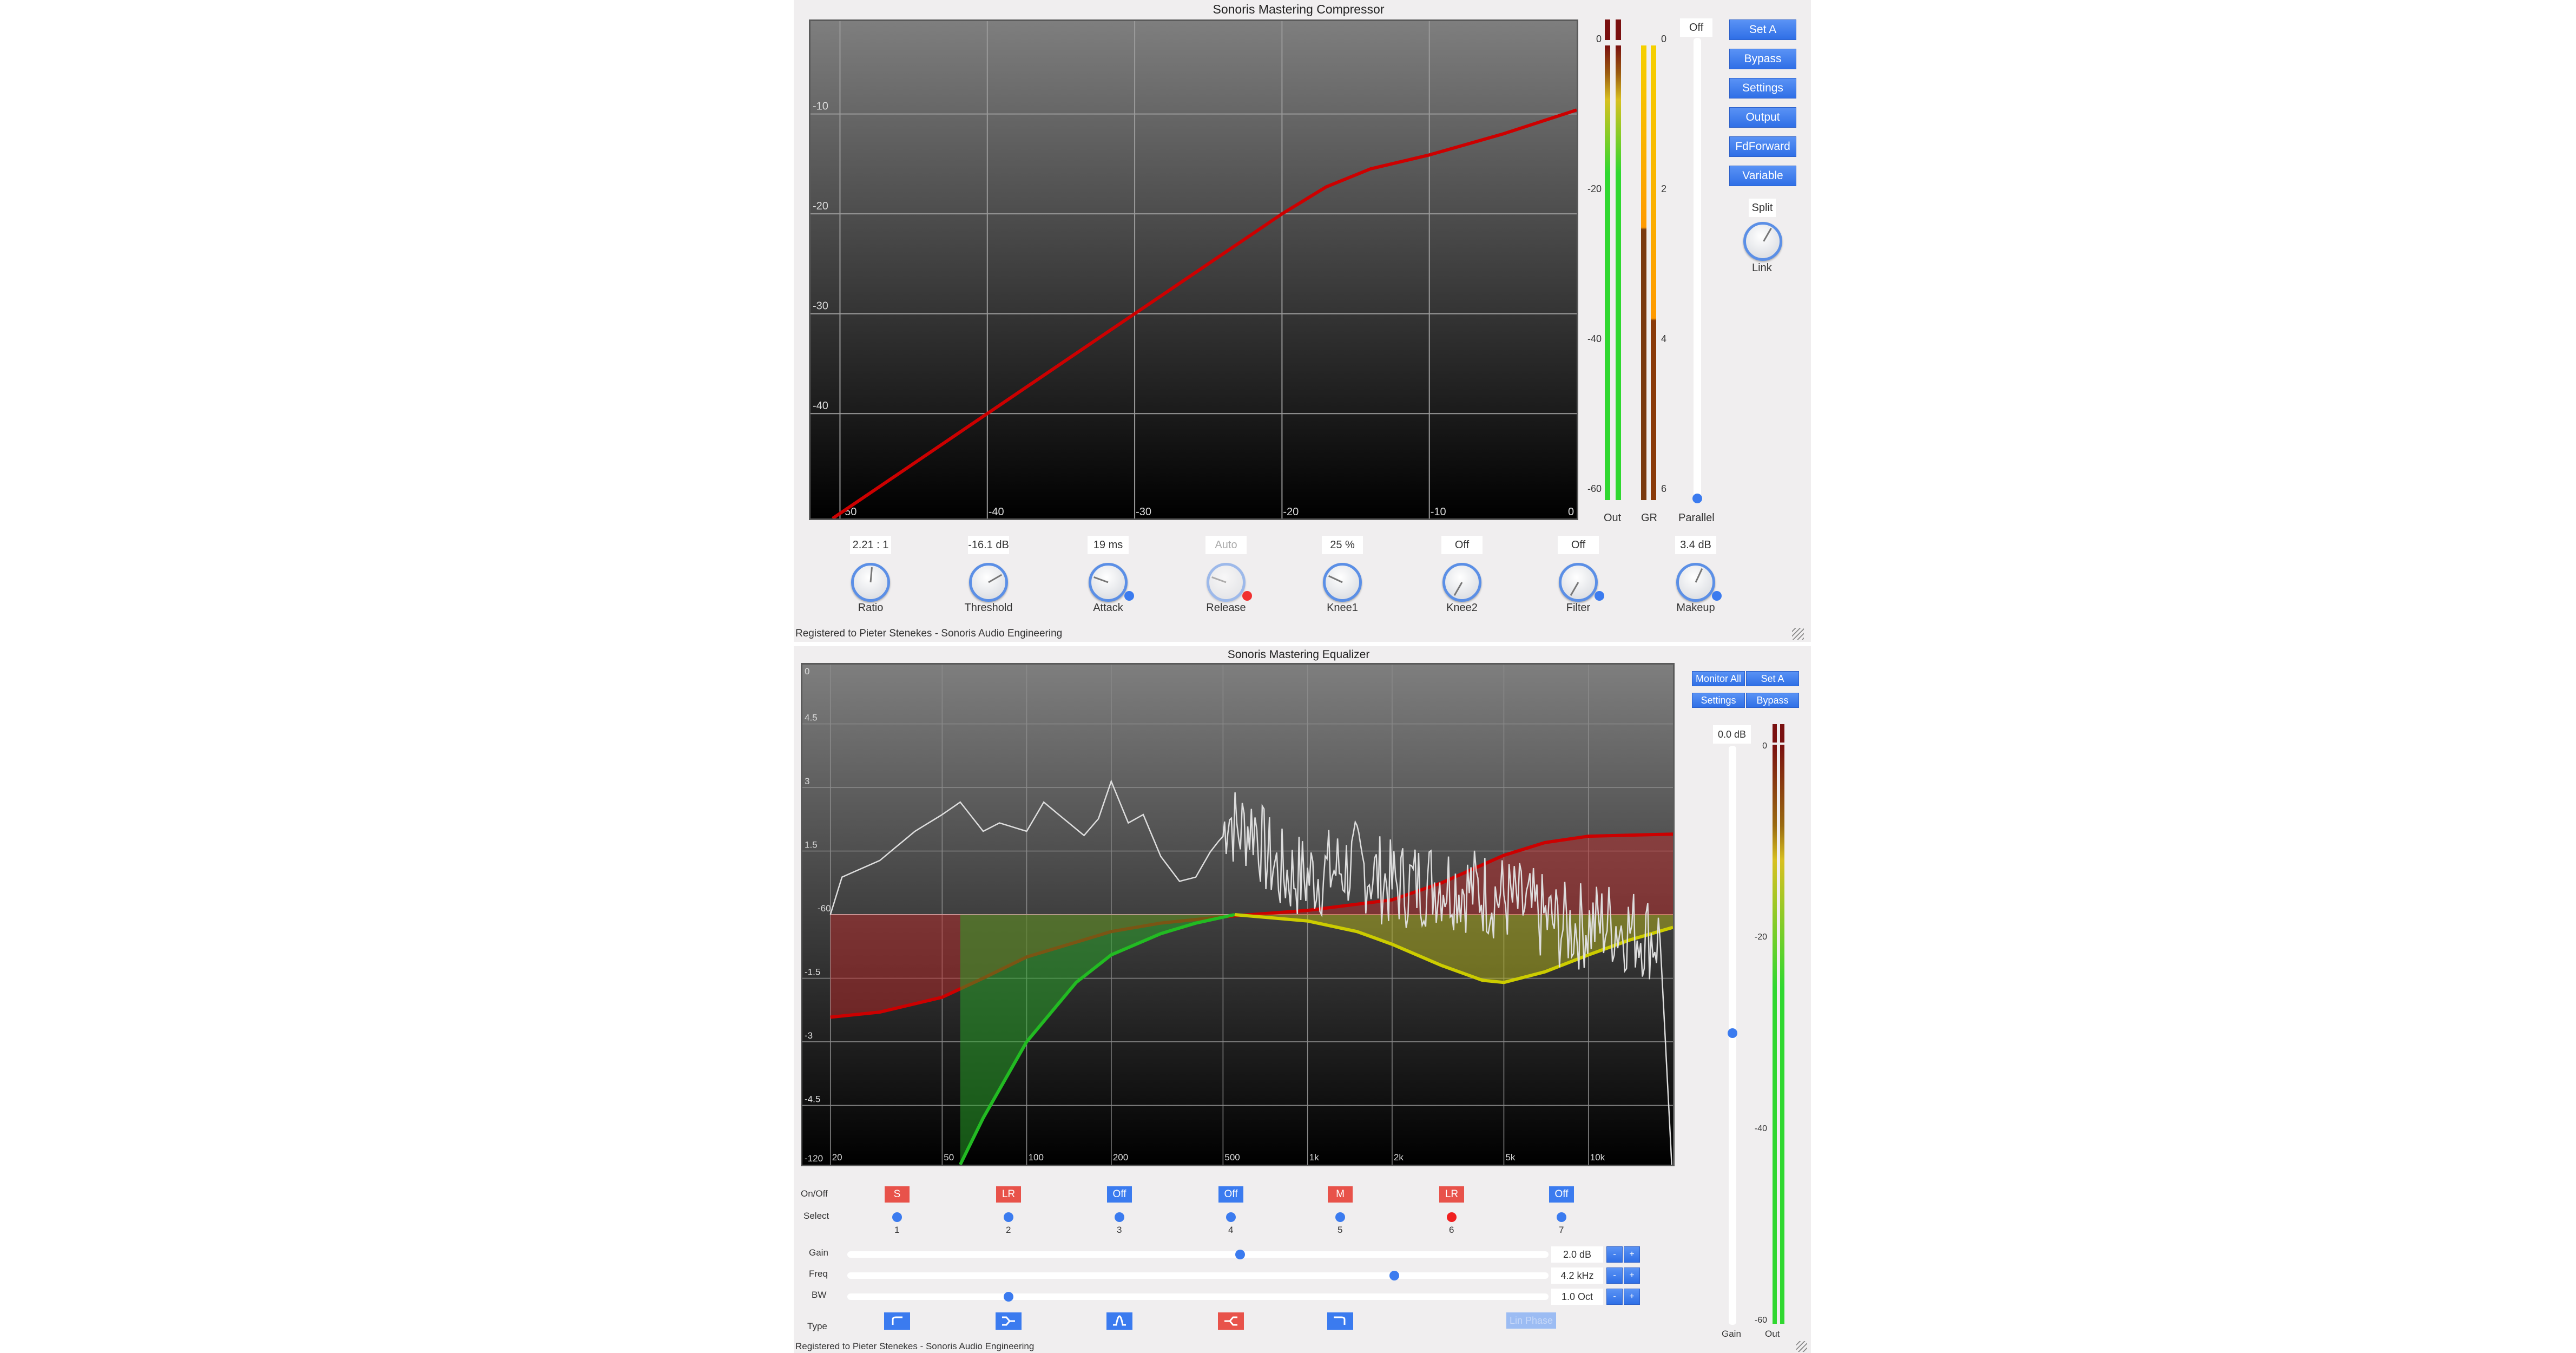 Image resolution: width=2576 pixels, height=1353 pixels. I want to click on freq-slider, so click(1198, 1275).